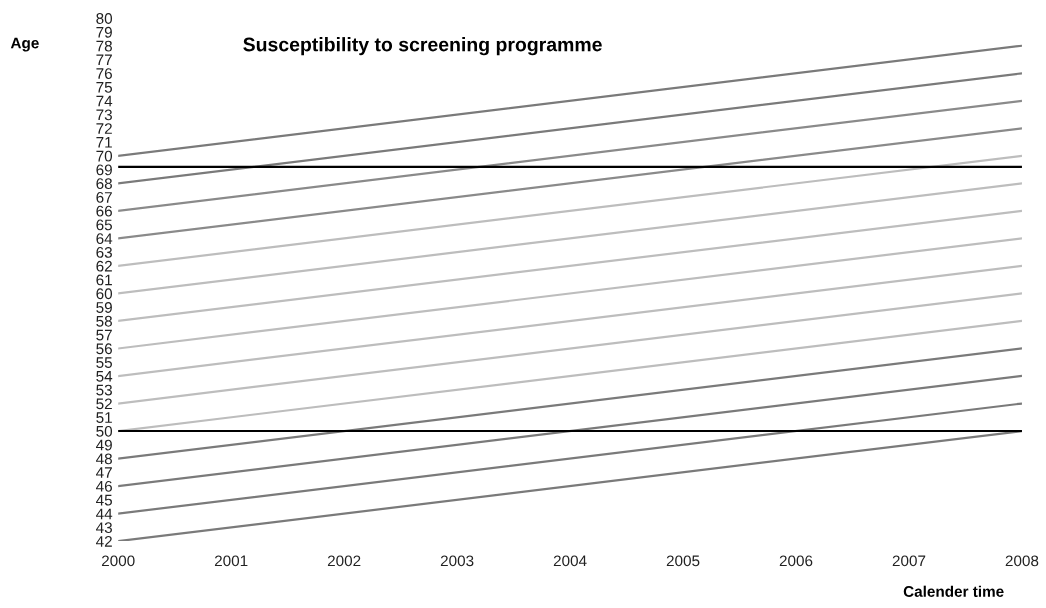 The width and height of the screenshot is (1046, 608). I want to click on y-tick-label: 46, so click(104, 486).